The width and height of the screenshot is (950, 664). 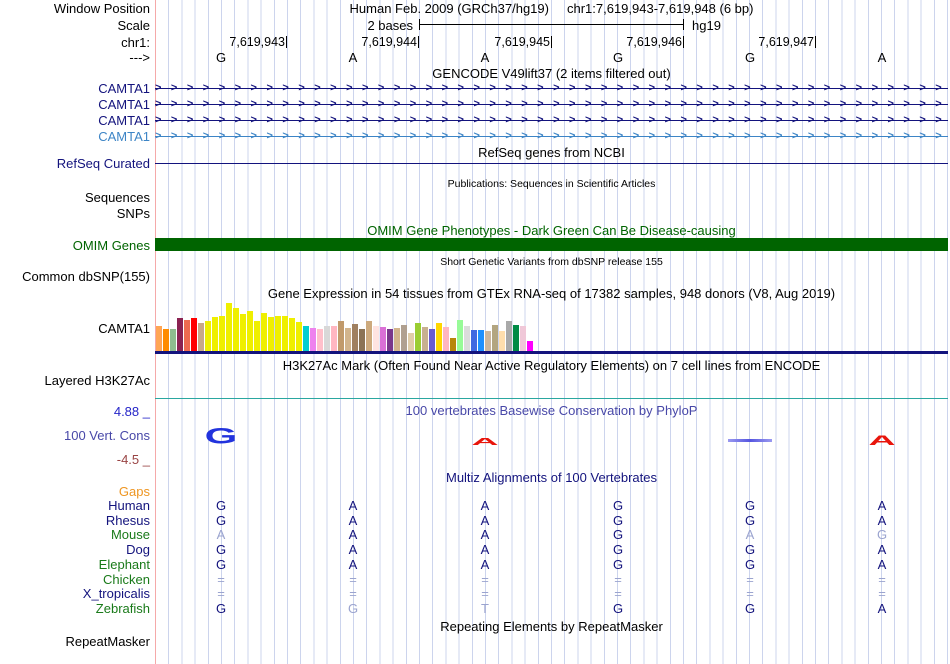 I want to click on gaps-label: Gaps, so click(x=134, y=491).